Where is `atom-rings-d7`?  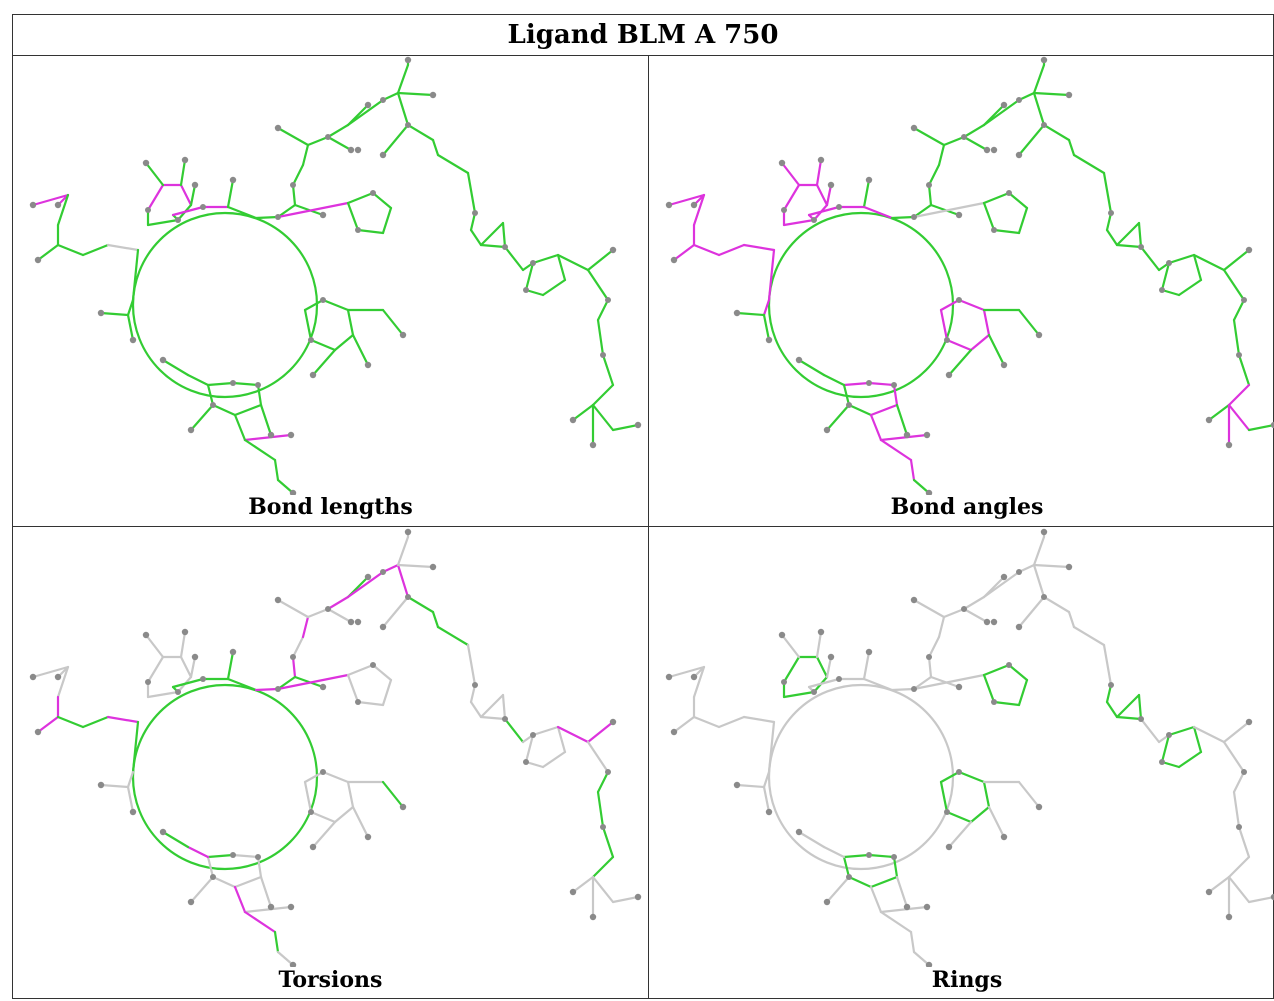
atom-rings-d7 is located at coordinates (799, 832).